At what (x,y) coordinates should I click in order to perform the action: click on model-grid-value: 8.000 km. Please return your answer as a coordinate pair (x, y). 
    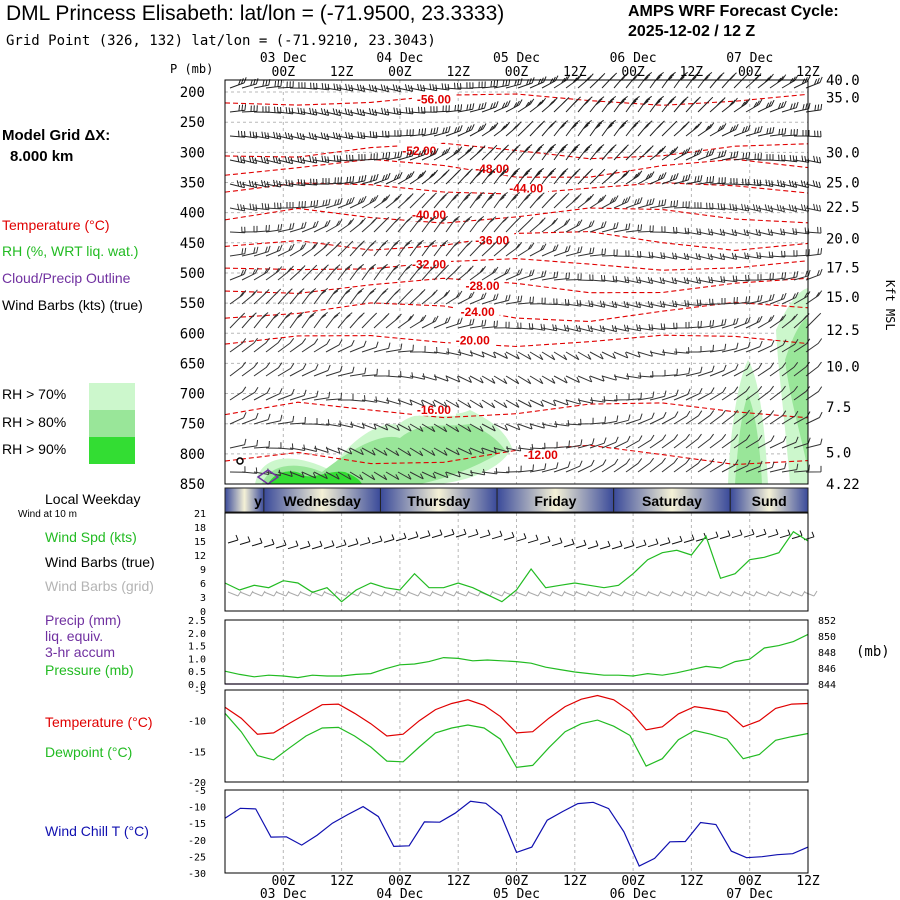
    Looking at the image, I should click on (42, 156).